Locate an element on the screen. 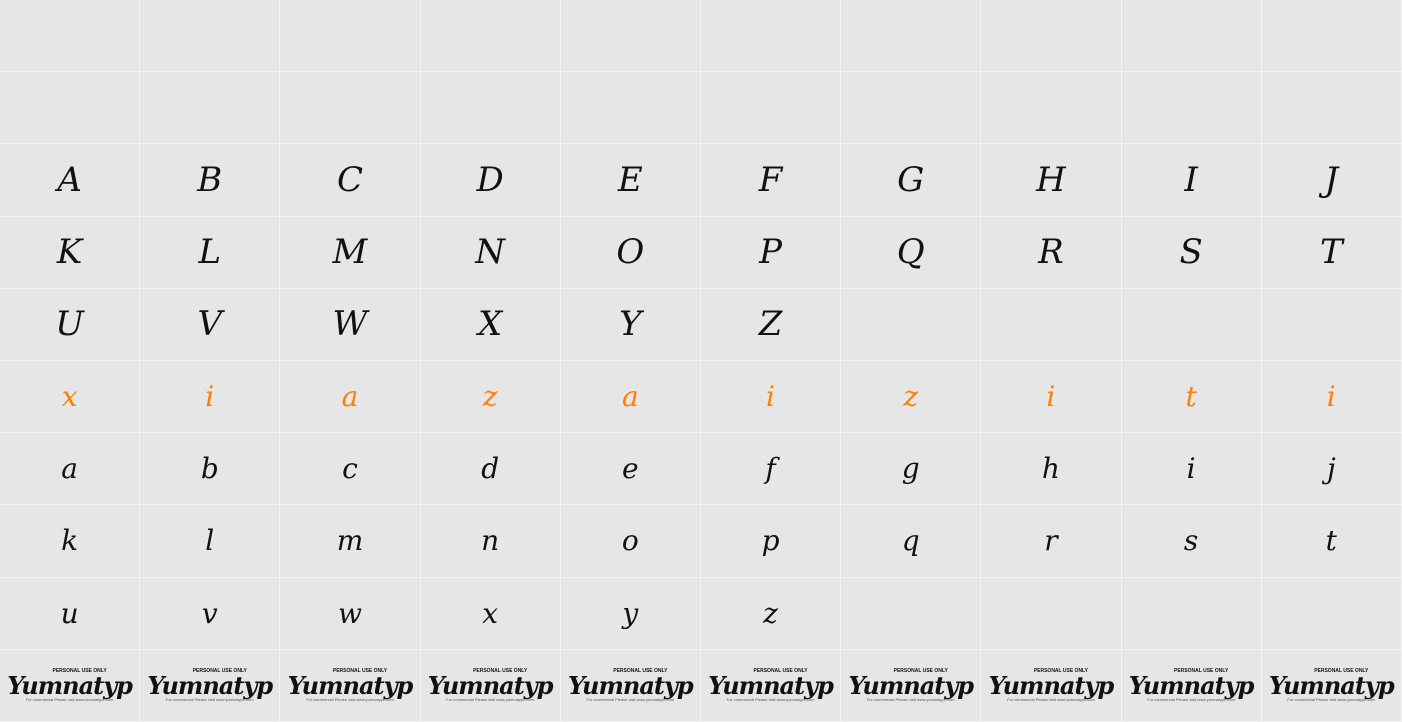 The width and height of the screenshot is (1402, 722). glyph-cell: T is located at coordinates (1331, 252).